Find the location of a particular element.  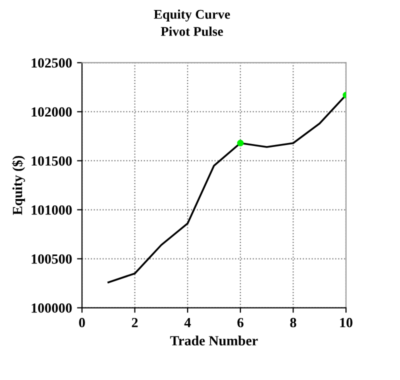

x-axis-title: Trade Number is located at coordinates (214, 341).